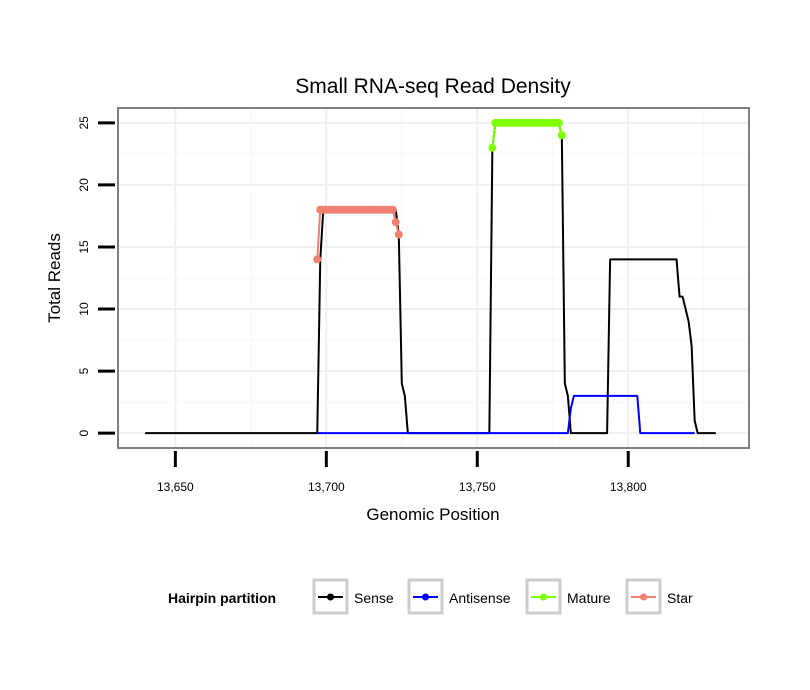 This screenshot has width=810, height=690. I want to click on y-tick-label: 15, so click(84, 247).